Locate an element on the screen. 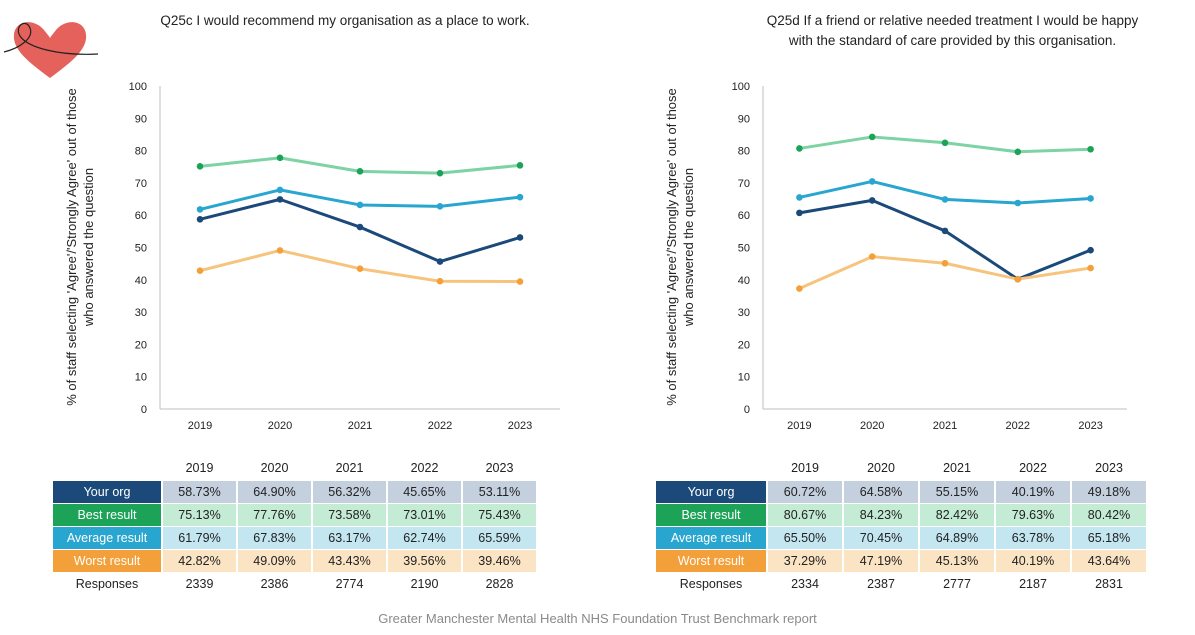  table-cell: 80.67% is located at coordinates (805, 515).